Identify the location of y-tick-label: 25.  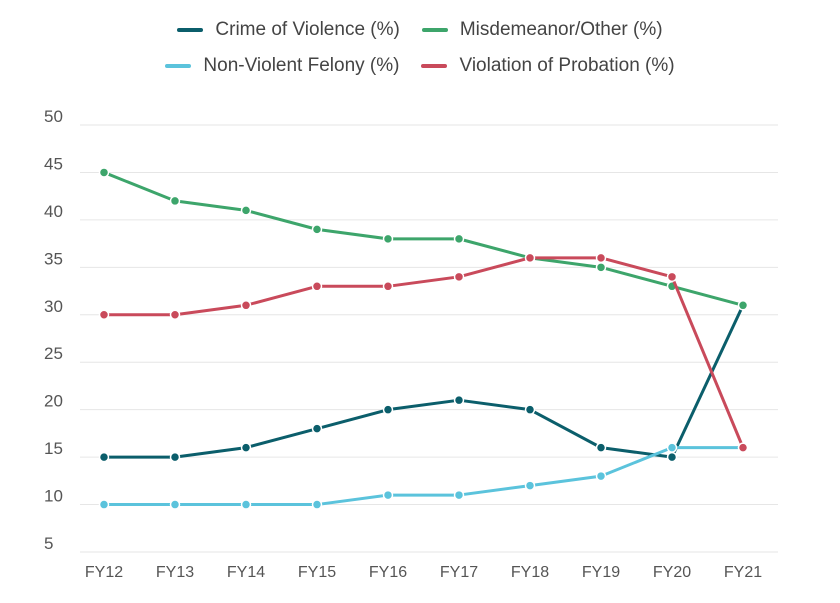
(53, 353).